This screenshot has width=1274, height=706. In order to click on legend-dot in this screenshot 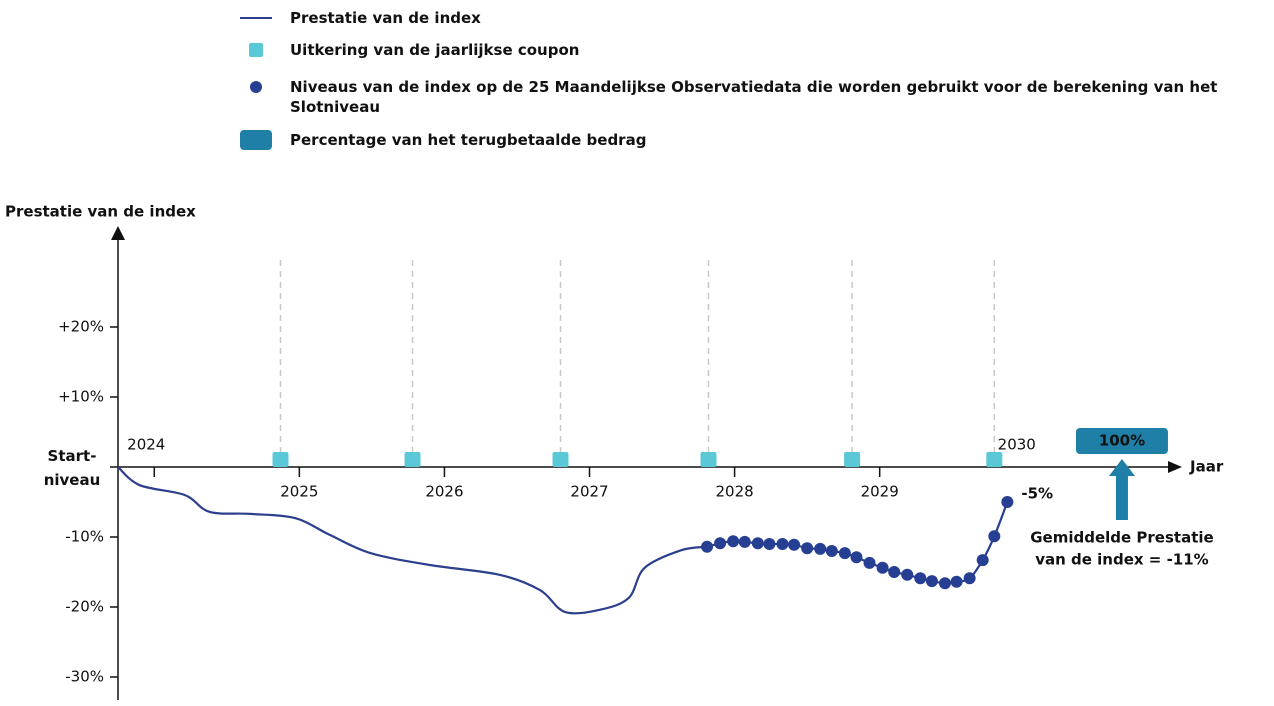, I will do `click(256, 87)`.